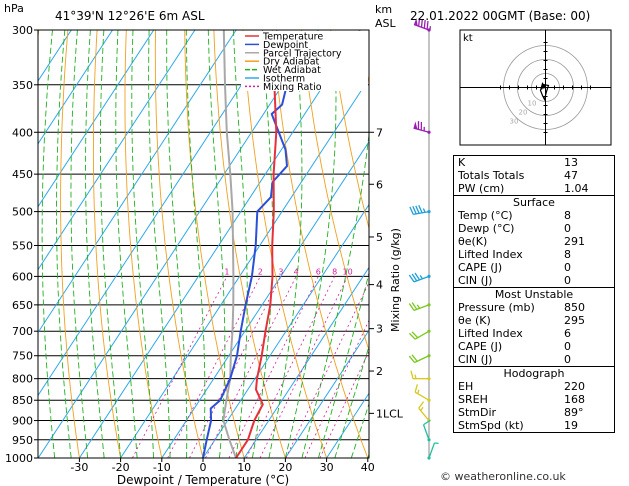 This screenshot has height=486, width=629. Describe the element at coordinates (491, 175) in the screenshot. I see `index-label: Totals Totals` at that location.